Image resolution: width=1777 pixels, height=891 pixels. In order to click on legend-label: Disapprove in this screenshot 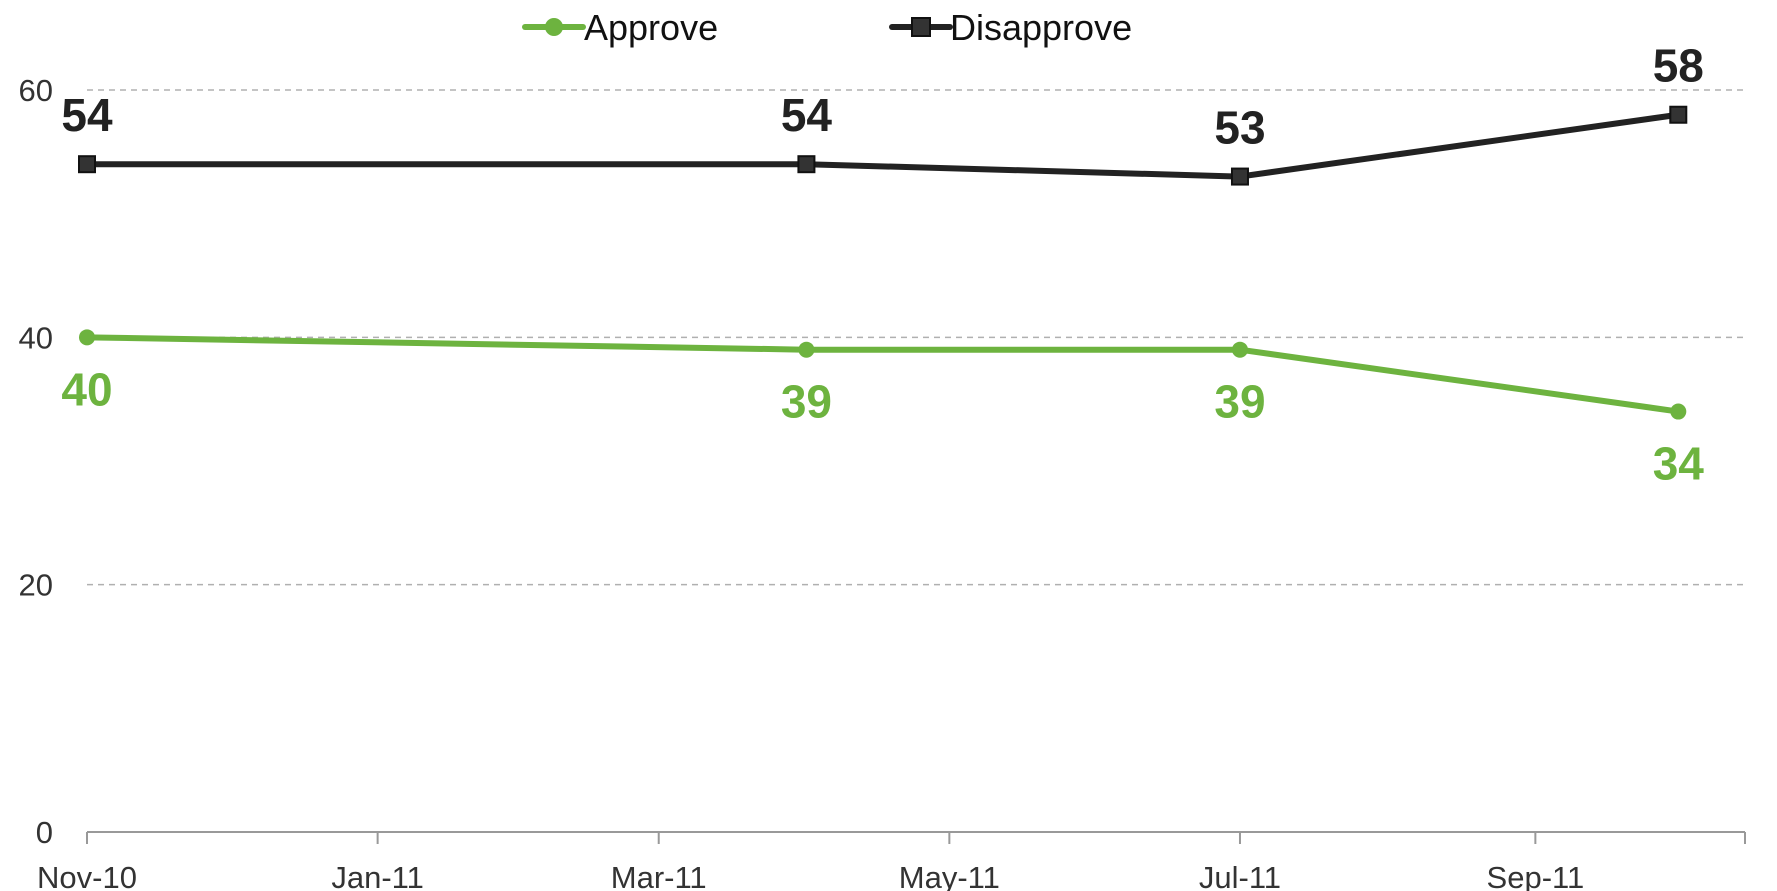, I will do `click(1041, 27)`.